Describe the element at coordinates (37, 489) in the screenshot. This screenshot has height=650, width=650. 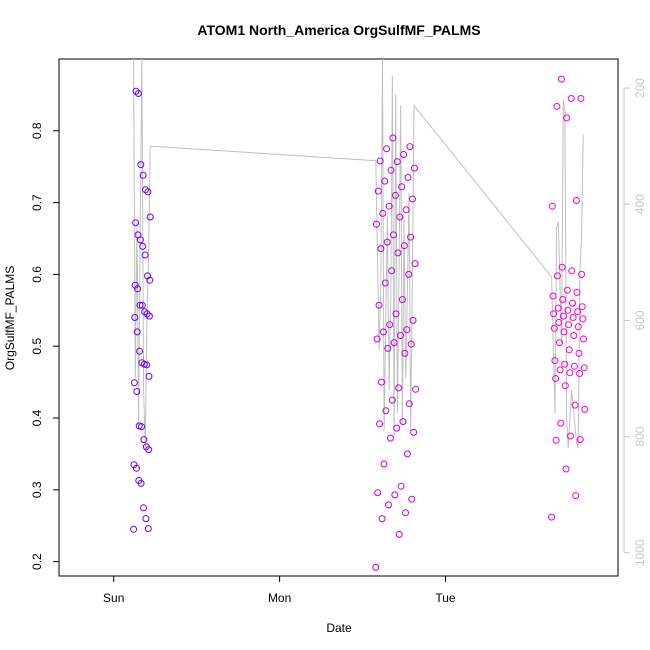
I see `y-tick-label: 0.3` at that location.